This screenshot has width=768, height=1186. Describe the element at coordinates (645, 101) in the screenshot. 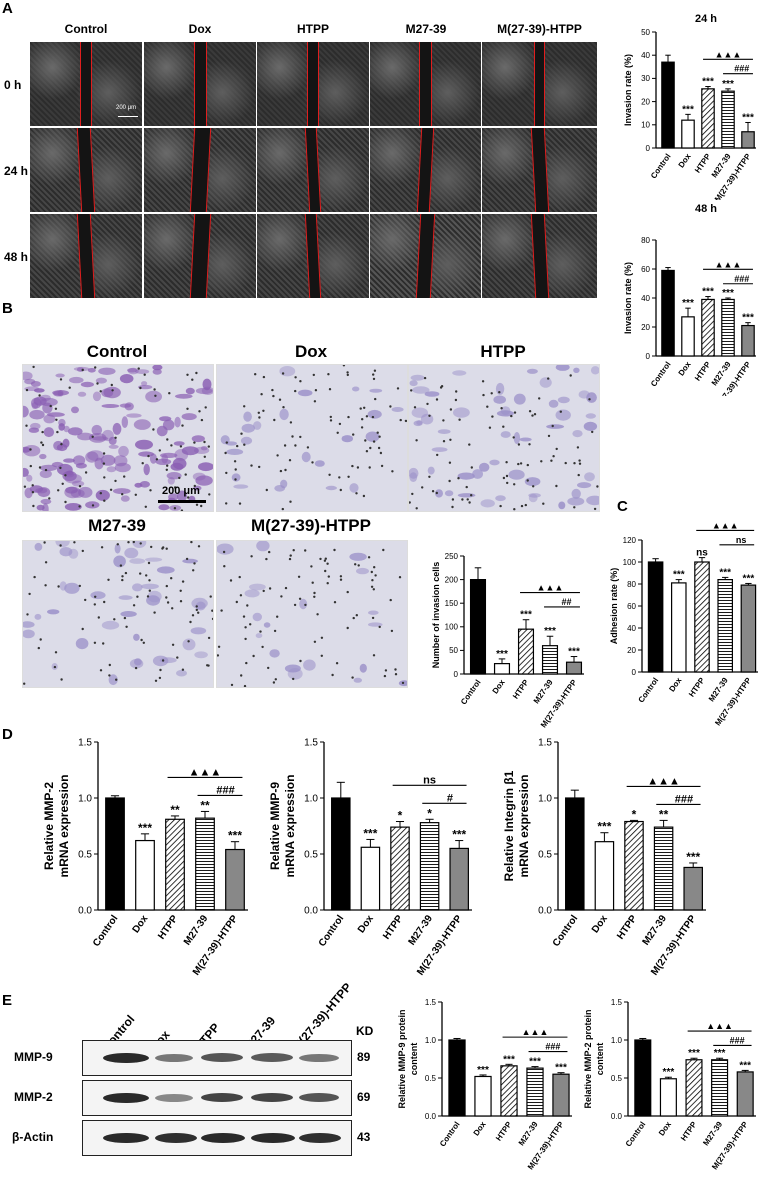

I see `y-tick-label: 20` at that location.